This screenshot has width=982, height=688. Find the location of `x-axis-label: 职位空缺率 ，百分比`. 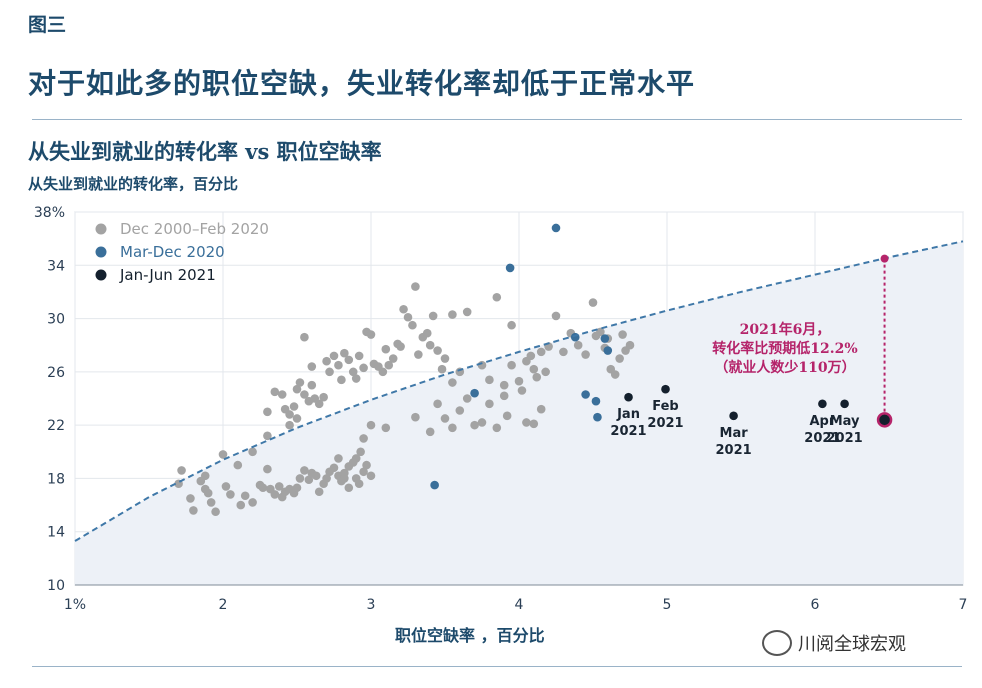

x-axis-label: 职位空缺率 ，百分比 is located at coordinates (470, 635).